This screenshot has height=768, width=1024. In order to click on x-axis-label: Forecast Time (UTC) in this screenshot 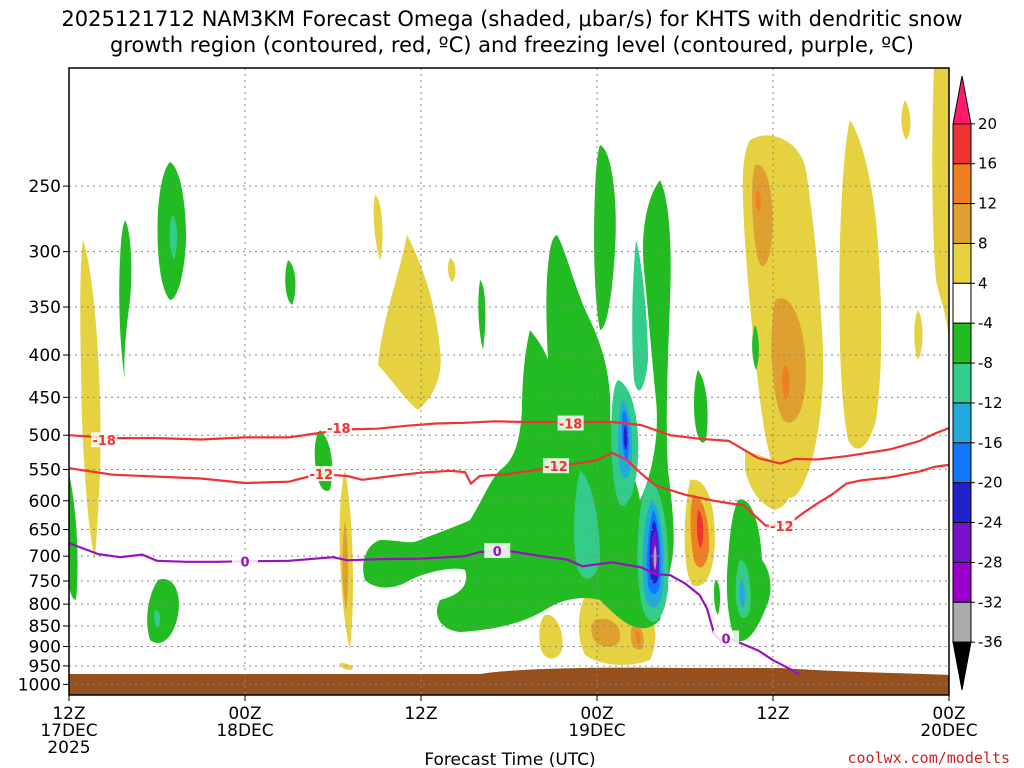, I will do `click(509, 759)`.